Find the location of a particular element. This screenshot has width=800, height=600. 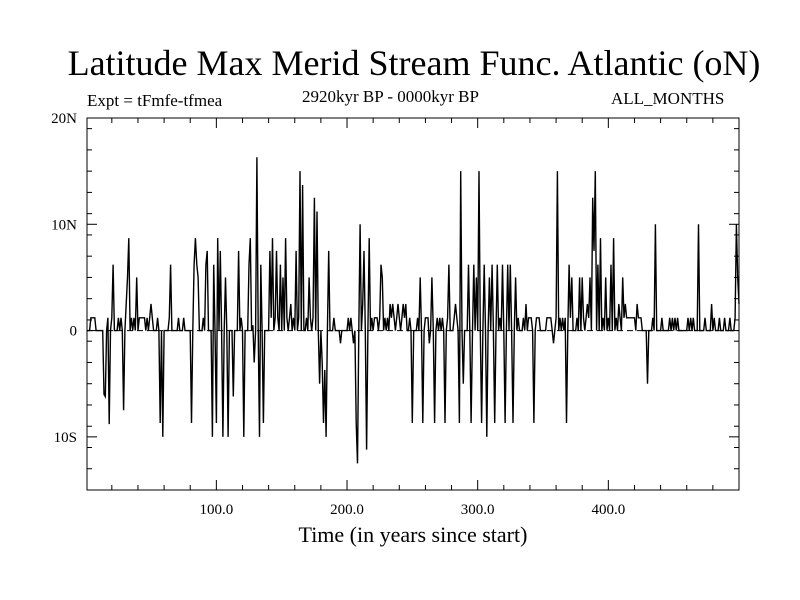

months-label: ALL_MONTHS is located at coordinates (668, 98).